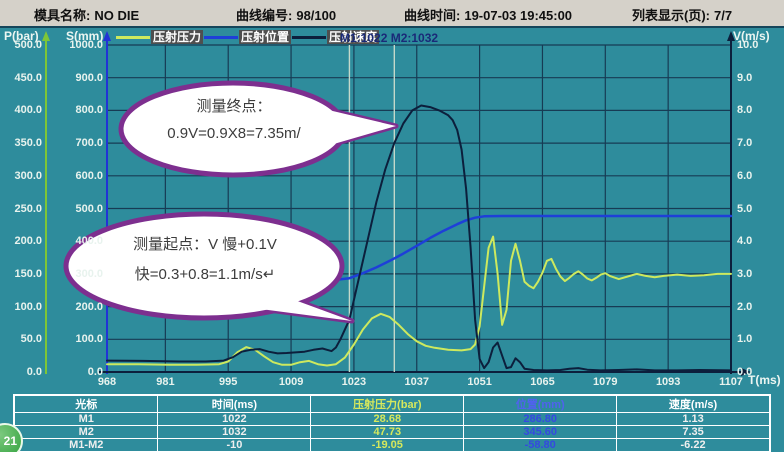 The height and width of the screenshot is (452, 784). Describe the element at coordinates (28, 175) in the screenshot. I see `pressure-axis-tick: 300.0` at that location.